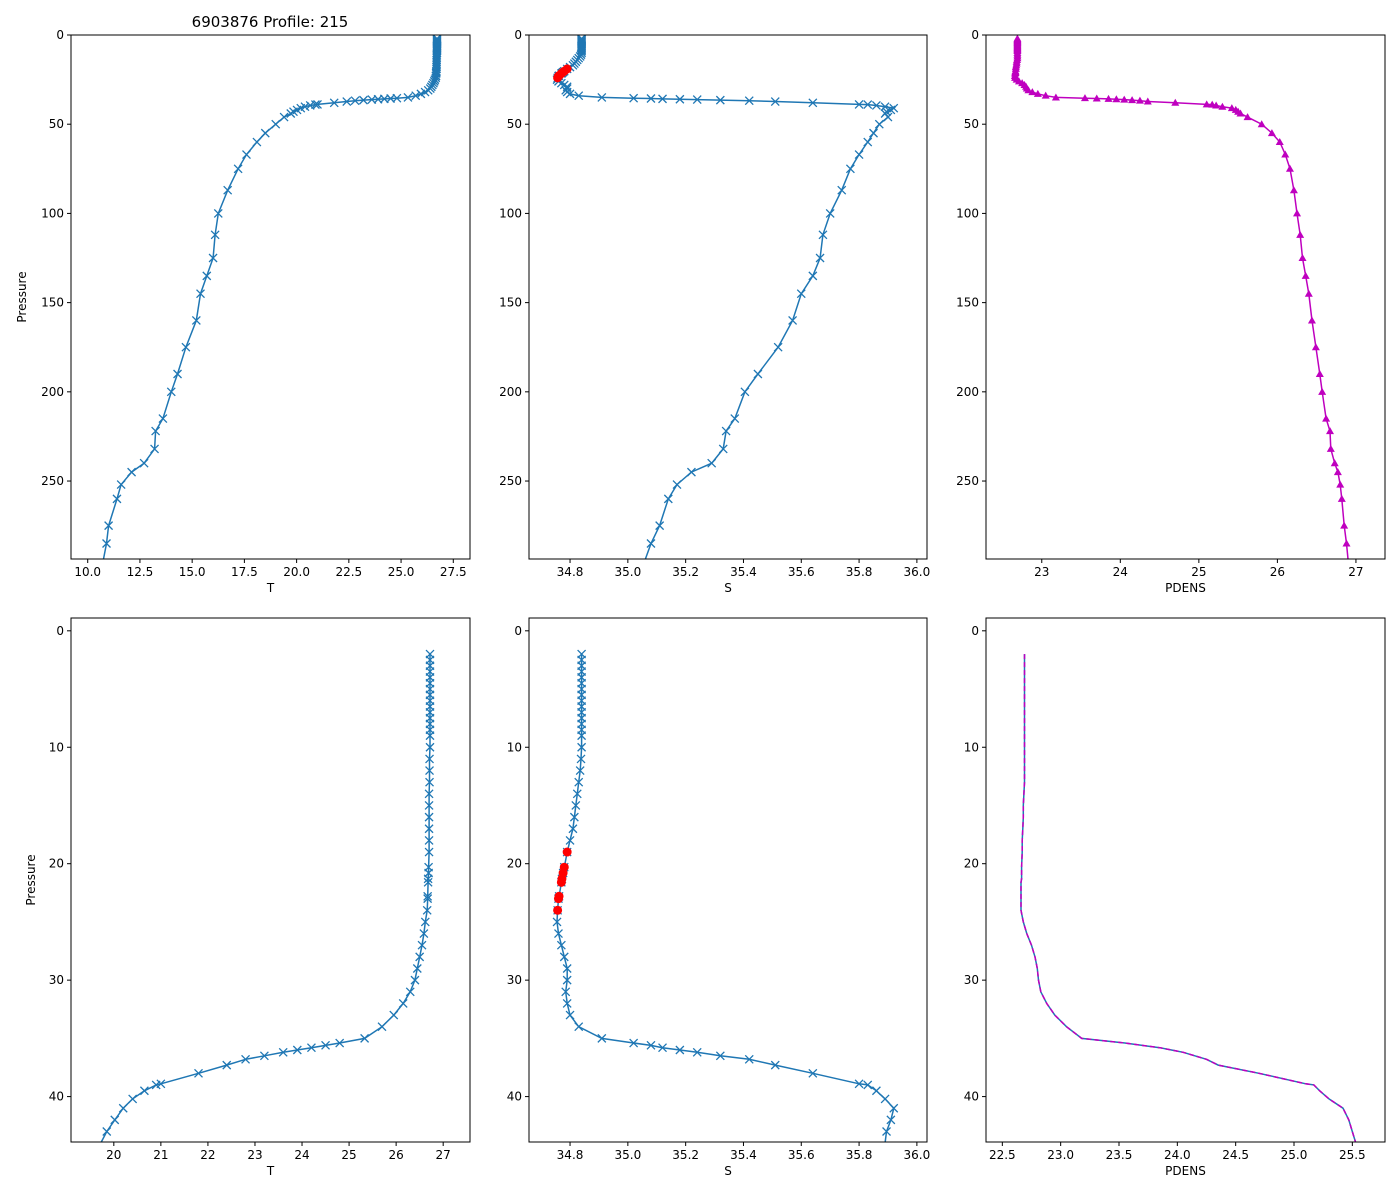 The height and width of the screenshot is (1200, 1400). Describe the element at coordinates (518, 35) in the screenshot. I see `y-tick-label: 0` at that location.